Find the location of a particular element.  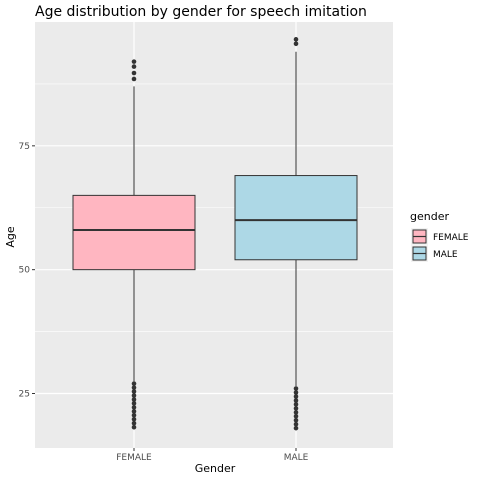

legend: gender FEMALE MALE is located at coordinates (439, 236).